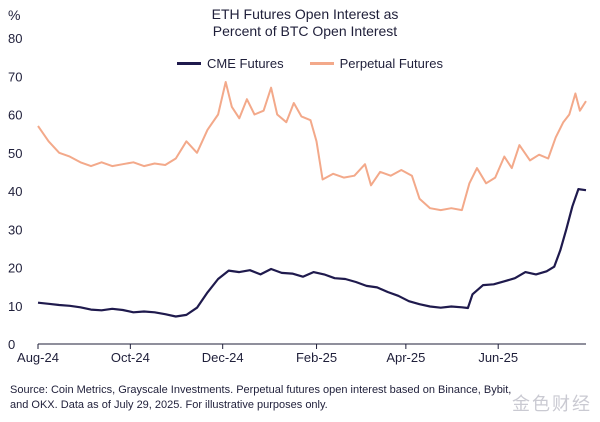 This screenshot has width=600, height=422. Describe the element at coordinates (316, 357) in the screenshot. I see `x-tick-label: Feb-25` at that location.